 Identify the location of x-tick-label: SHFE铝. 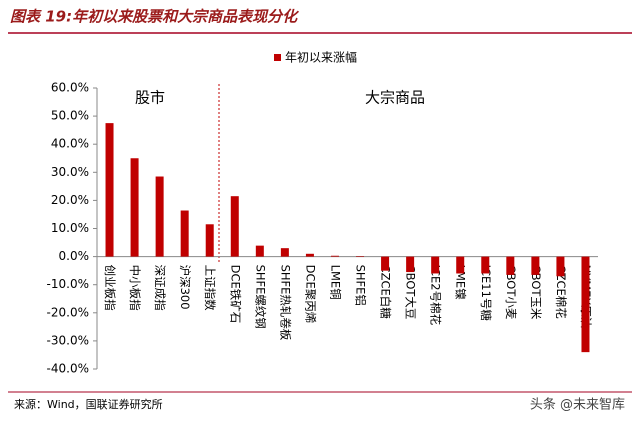
(361, 285).